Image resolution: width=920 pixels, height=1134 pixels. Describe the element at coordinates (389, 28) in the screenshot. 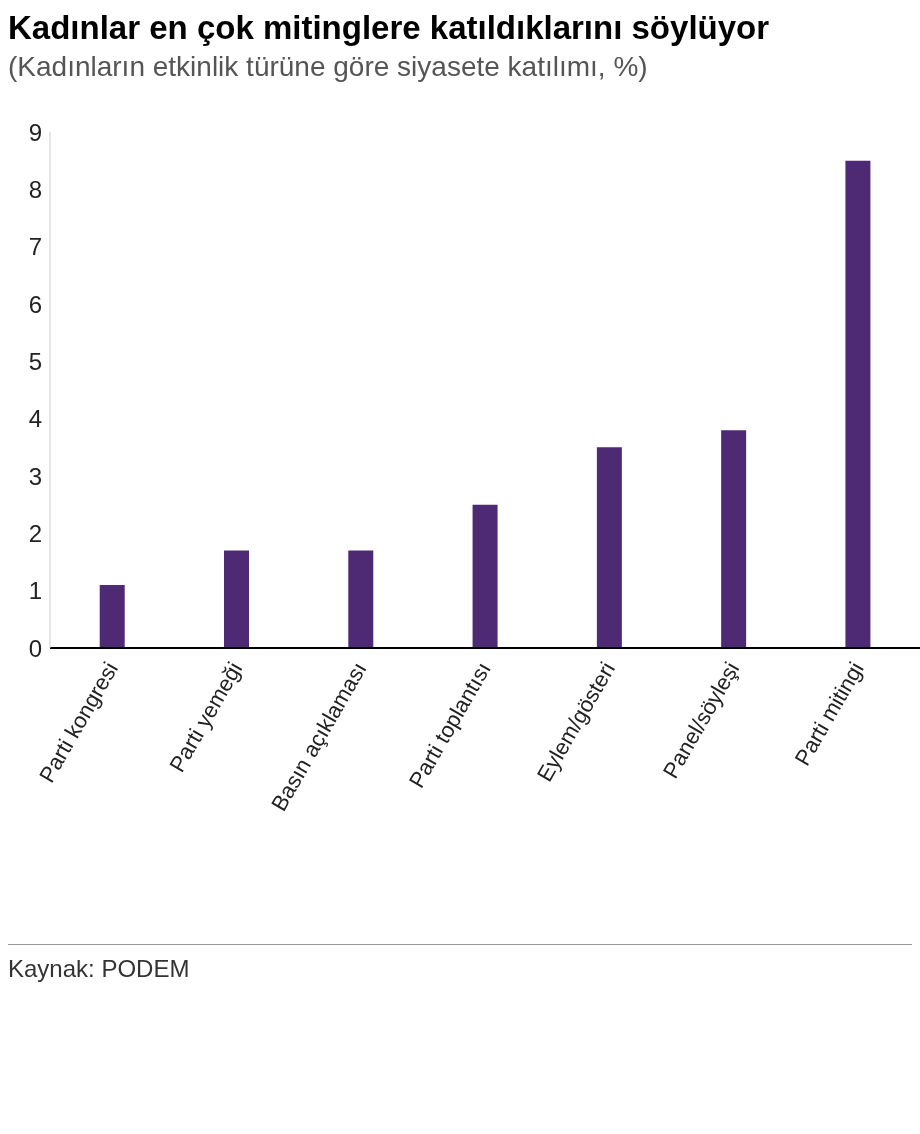

I see `chart-title: Kadınlar en çok mitinglere katıldıklarını söylüyor` at that location.